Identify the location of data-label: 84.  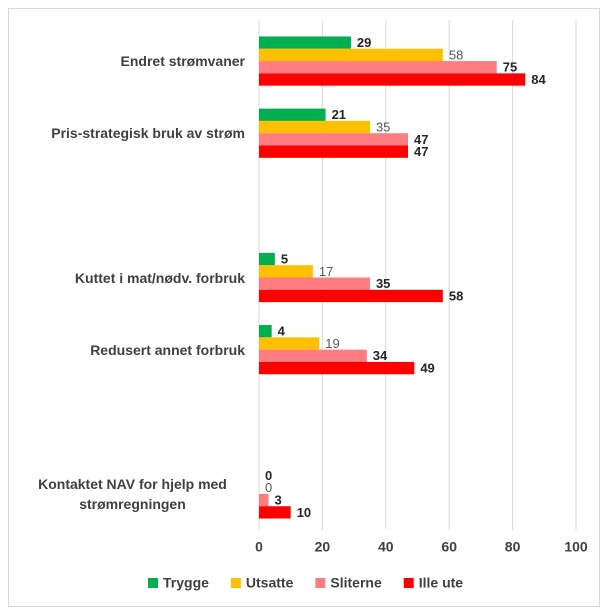
(538, 79).